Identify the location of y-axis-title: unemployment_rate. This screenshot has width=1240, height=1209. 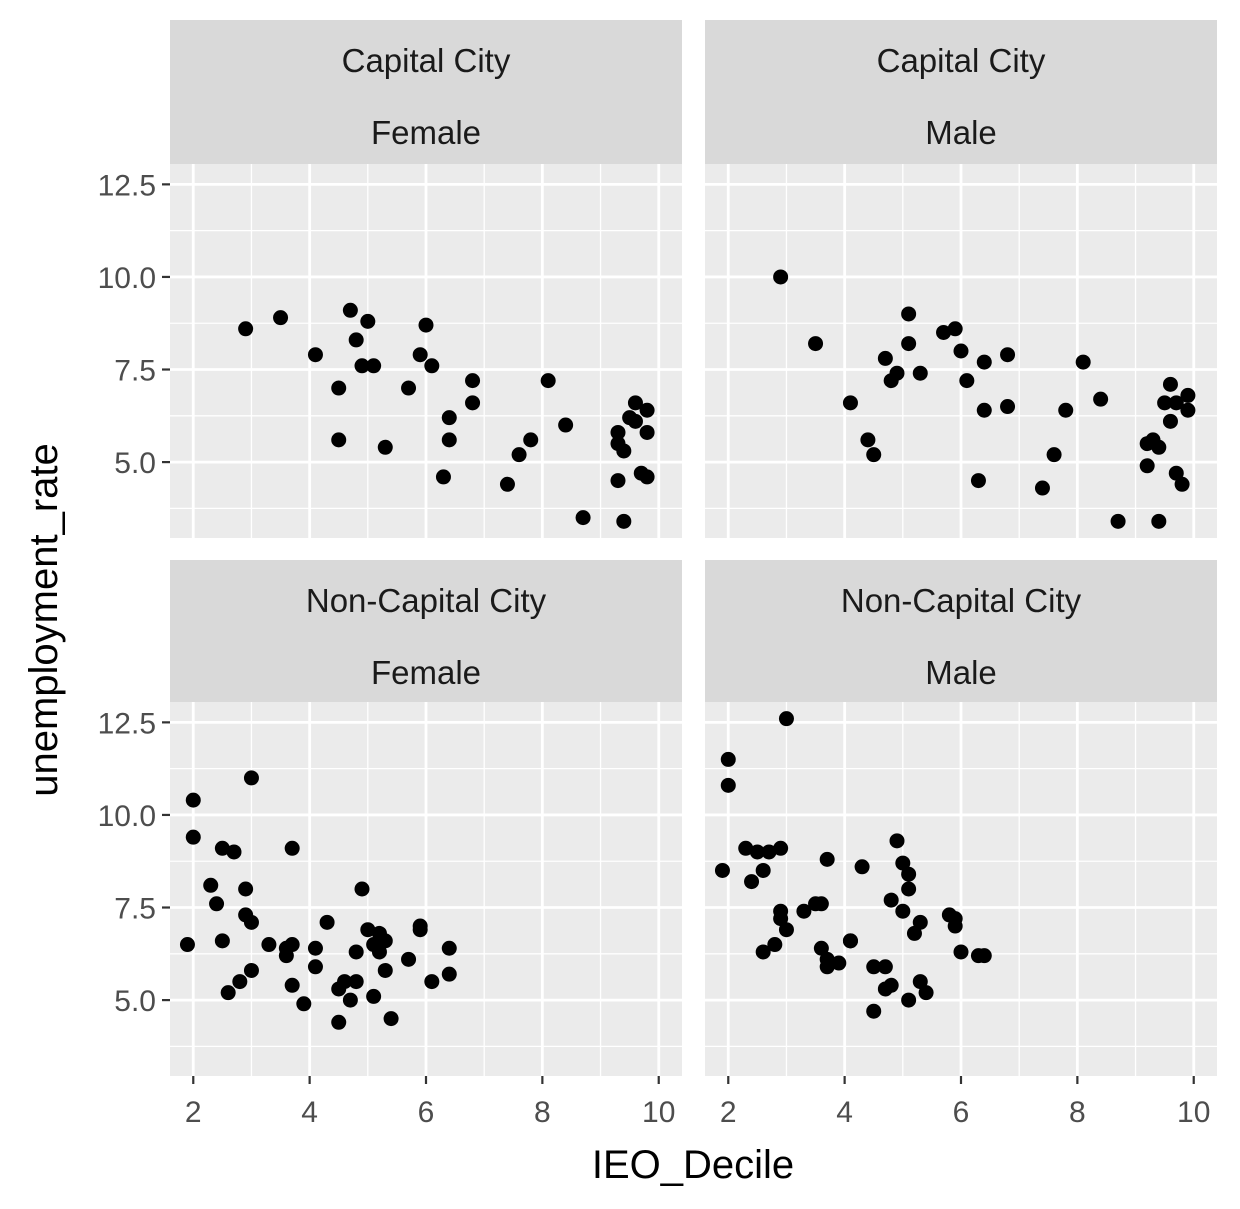
(44, 620).